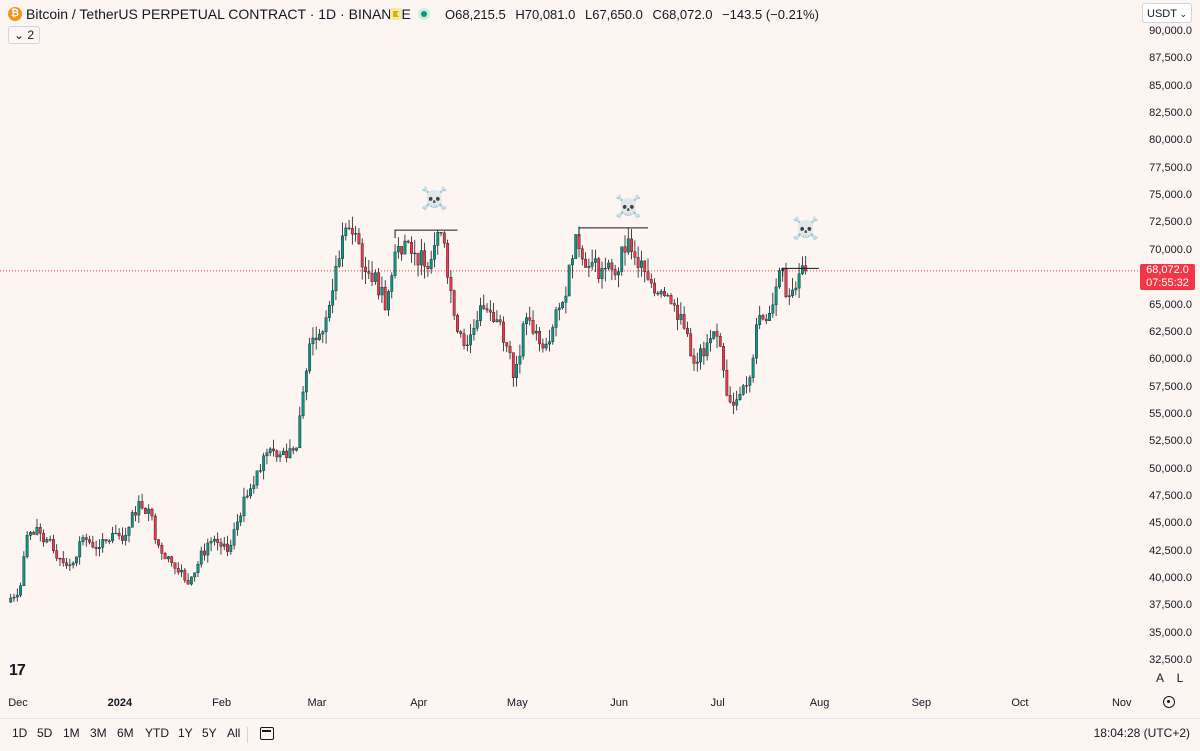 This screenshot has width=1200, height=751. Describe the element at coordinates (1170, 441) in the screenshot. I see `price-tick-label: 52,500.0` at that location.